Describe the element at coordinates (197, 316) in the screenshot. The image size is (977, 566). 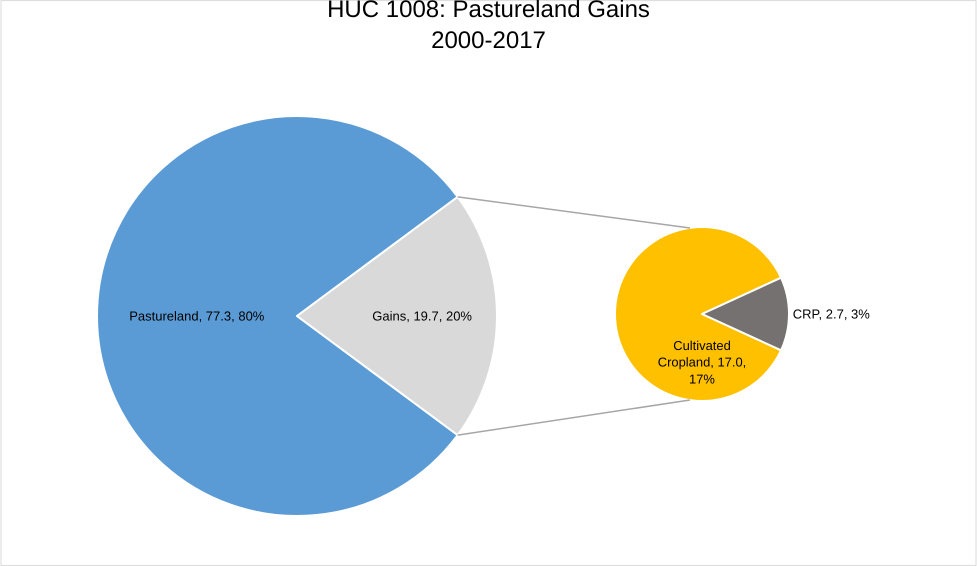
I see `slice-label: Pastureland, 77.3, 80%` at that location.